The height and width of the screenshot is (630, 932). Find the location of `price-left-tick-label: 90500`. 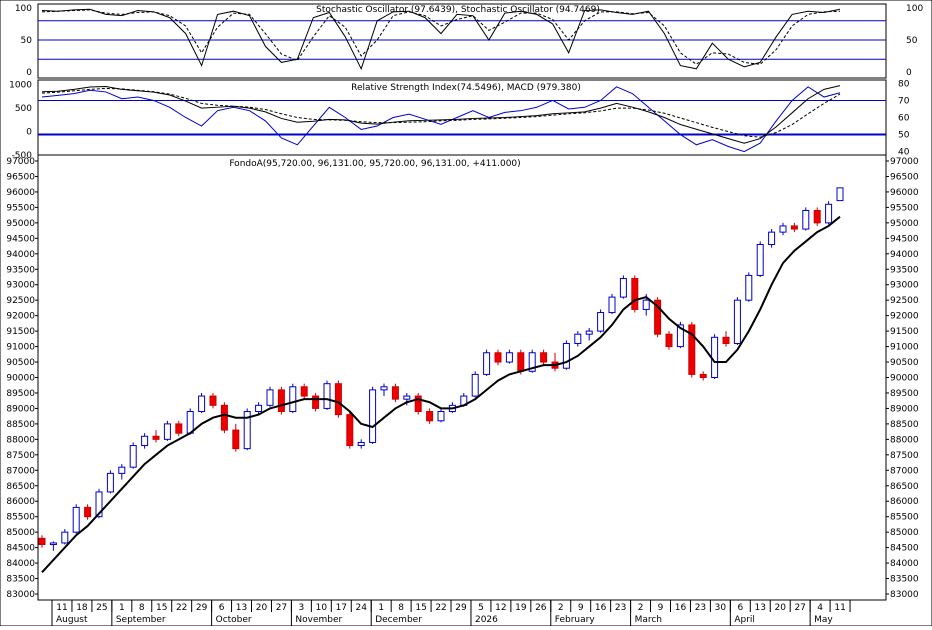

price-left-tick-label: 90500 is located at coordinates (20, 363).